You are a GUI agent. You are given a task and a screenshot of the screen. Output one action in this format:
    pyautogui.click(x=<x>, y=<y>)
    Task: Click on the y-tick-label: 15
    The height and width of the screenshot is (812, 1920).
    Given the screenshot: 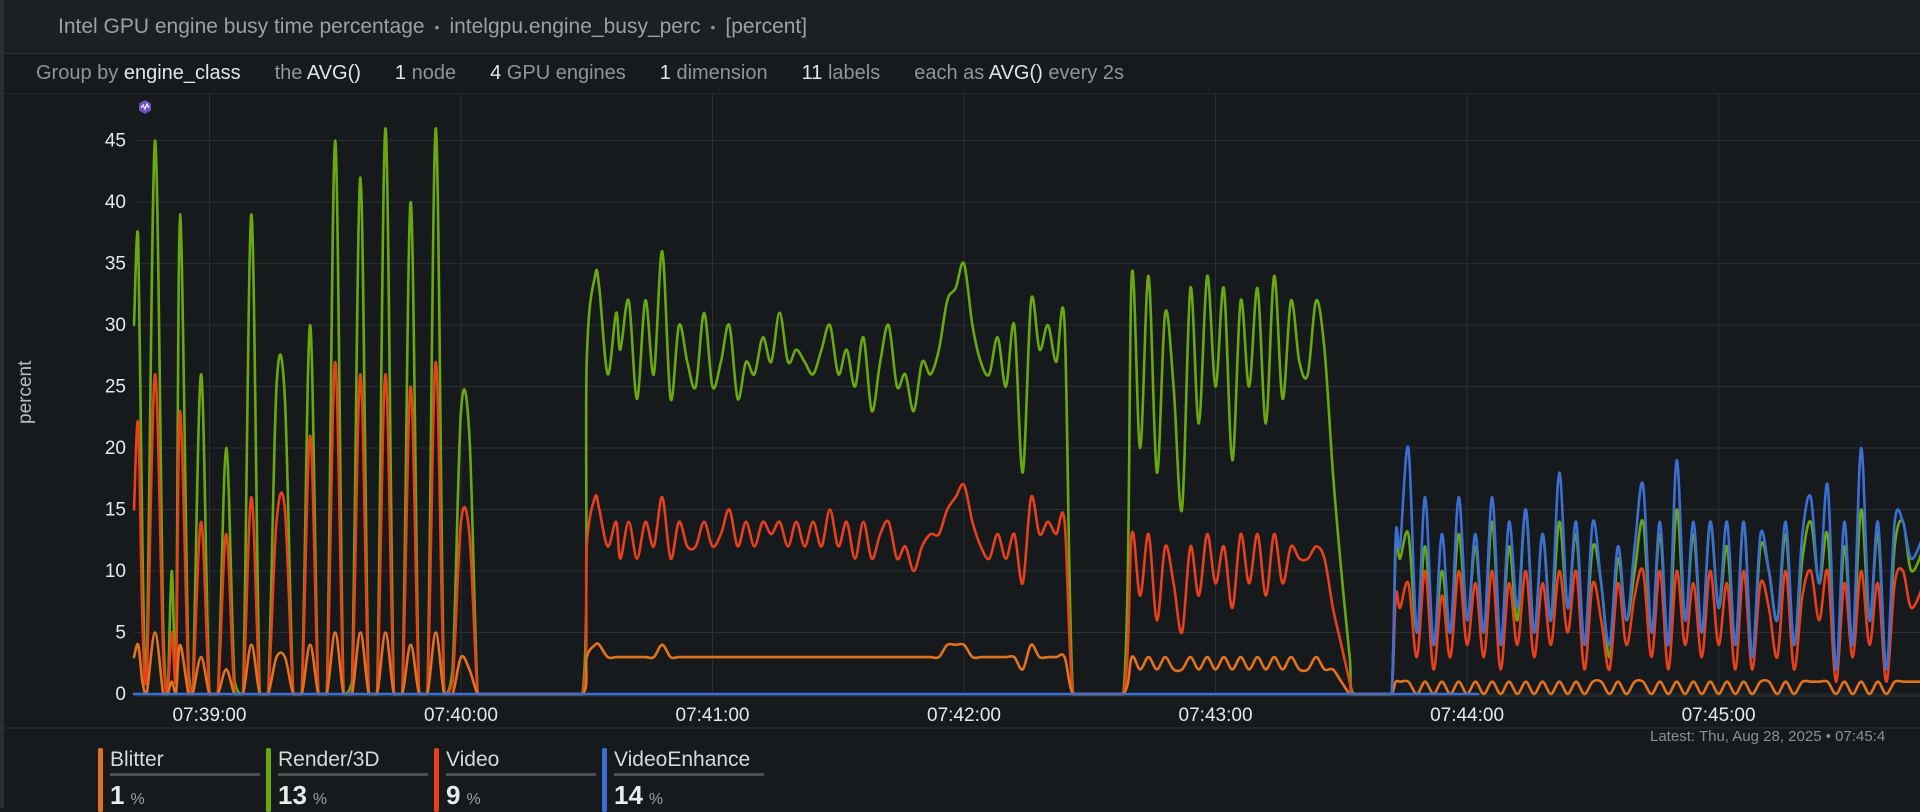 What is the action you would take?
    pyautogui.click(x=115, y=510)
    